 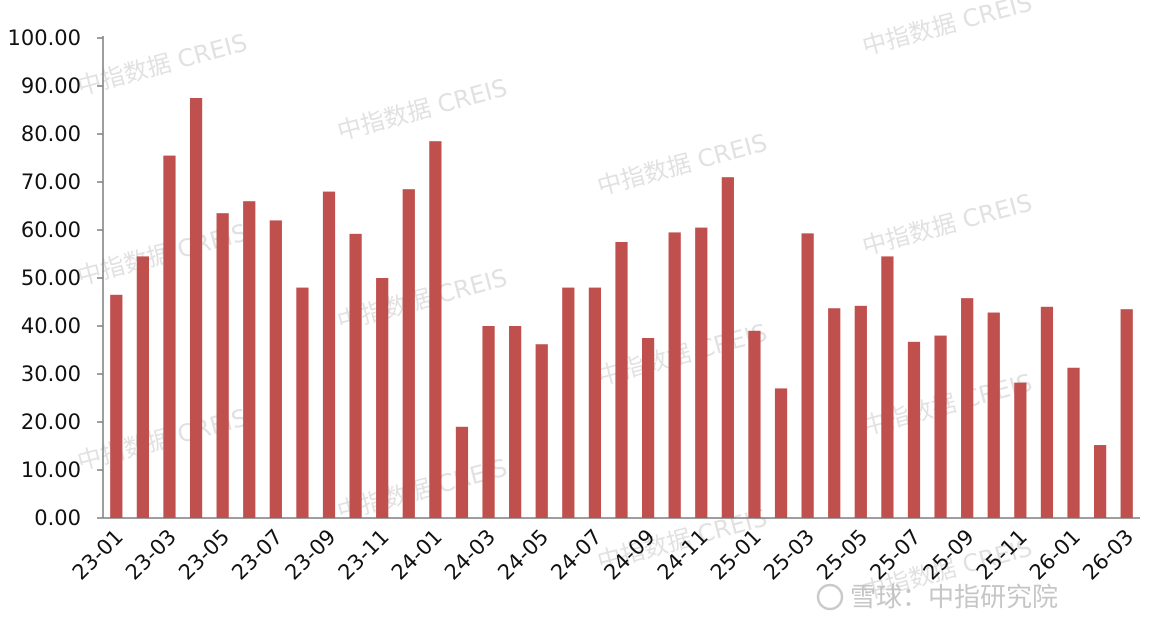 What do you see at coordinates (51, 230) in the screenshot?
I see `y-tick-label: 60.00` at bounding box center [51, 230].